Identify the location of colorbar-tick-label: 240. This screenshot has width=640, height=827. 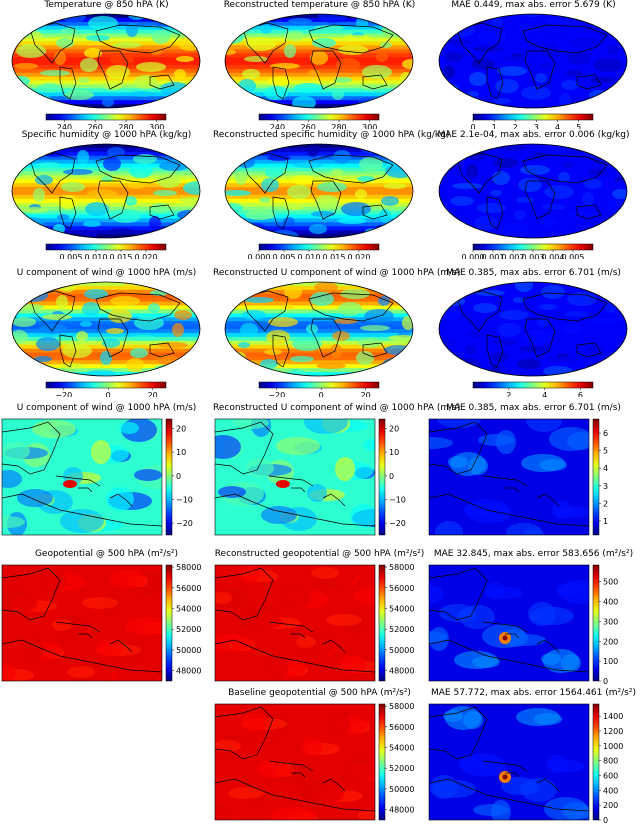
(64, 126).